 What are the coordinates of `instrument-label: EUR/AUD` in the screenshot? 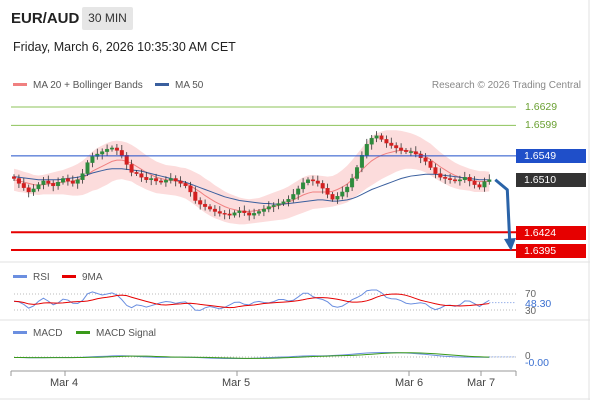 It's located at (45, 18).